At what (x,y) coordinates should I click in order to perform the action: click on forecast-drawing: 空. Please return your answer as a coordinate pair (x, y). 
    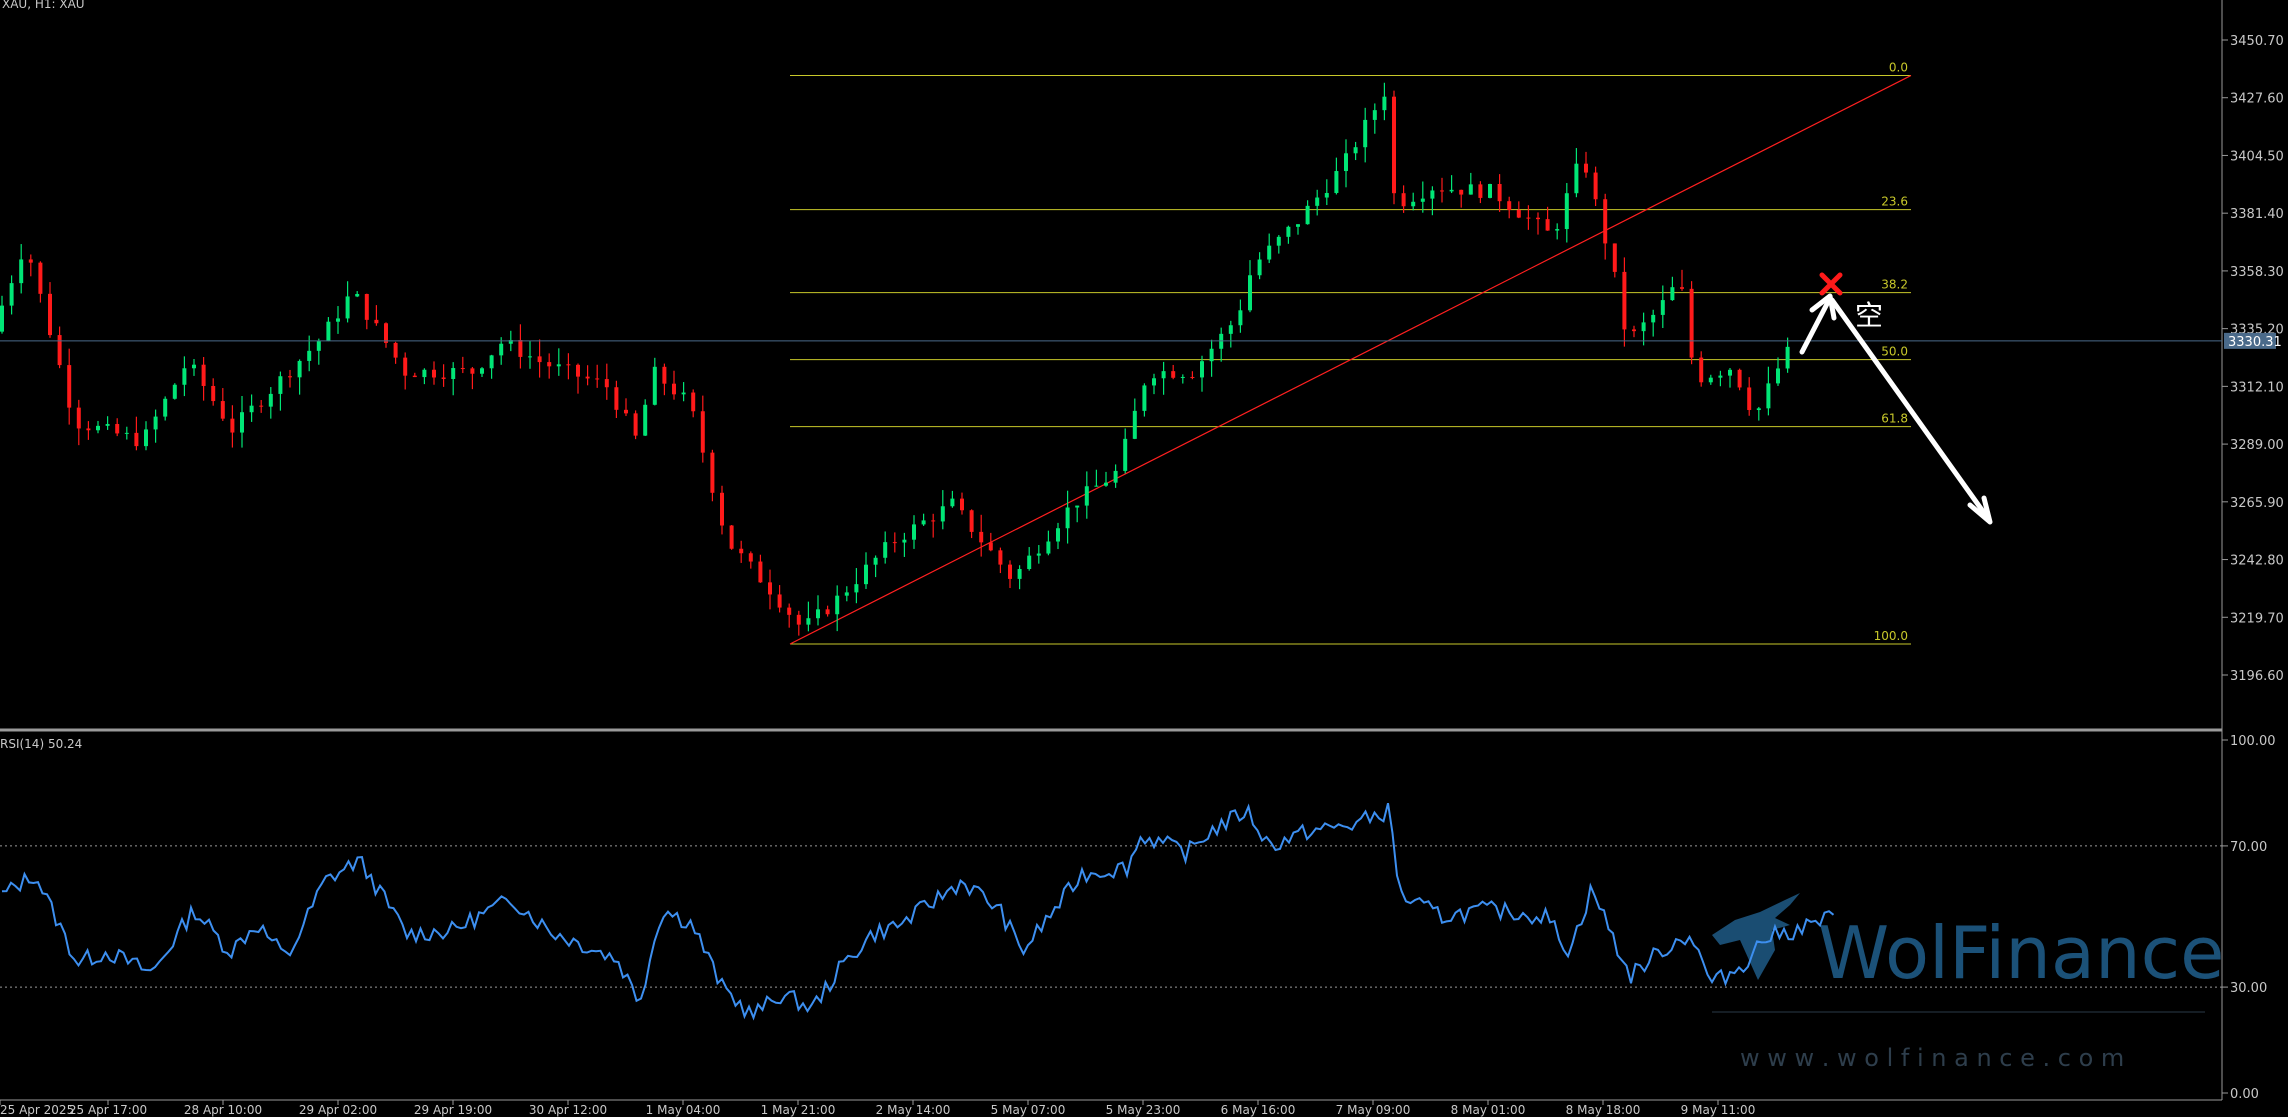
    Looking at the image, I should click on (1896, 398).